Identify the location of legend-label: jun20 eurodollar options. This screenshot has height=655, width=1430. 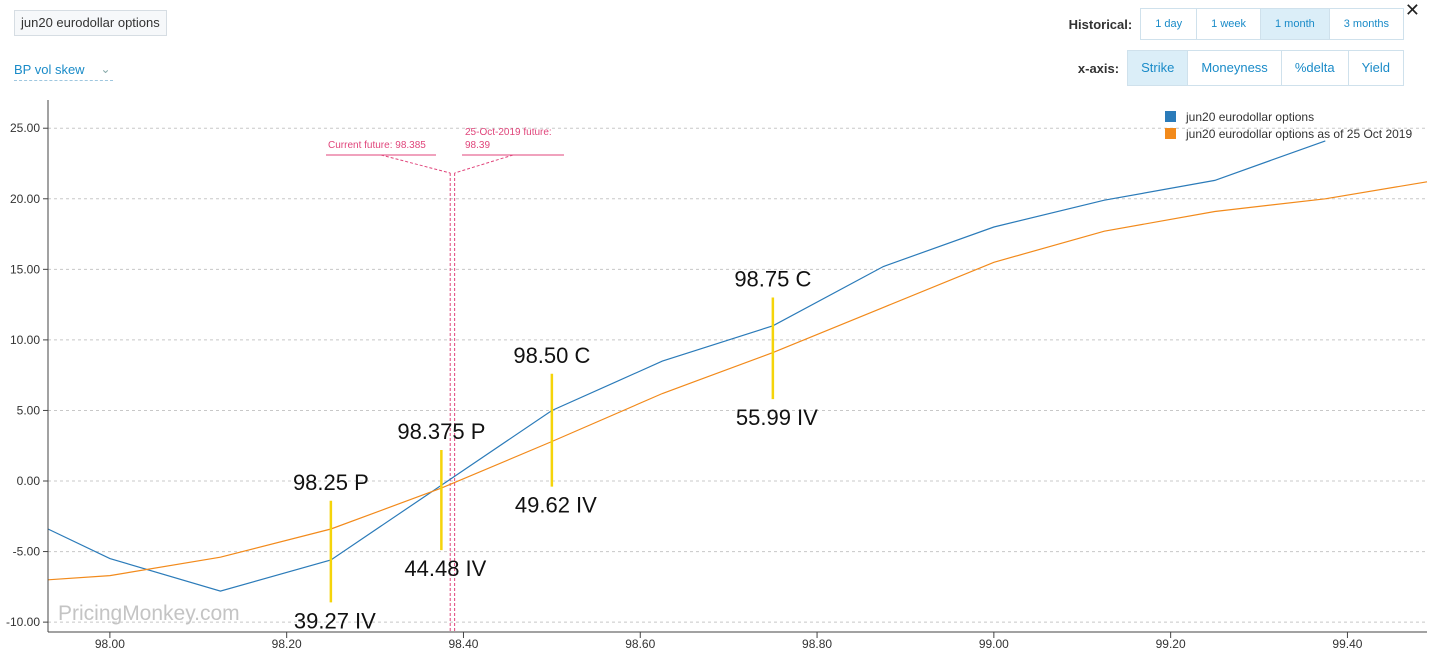
(1249, 117).